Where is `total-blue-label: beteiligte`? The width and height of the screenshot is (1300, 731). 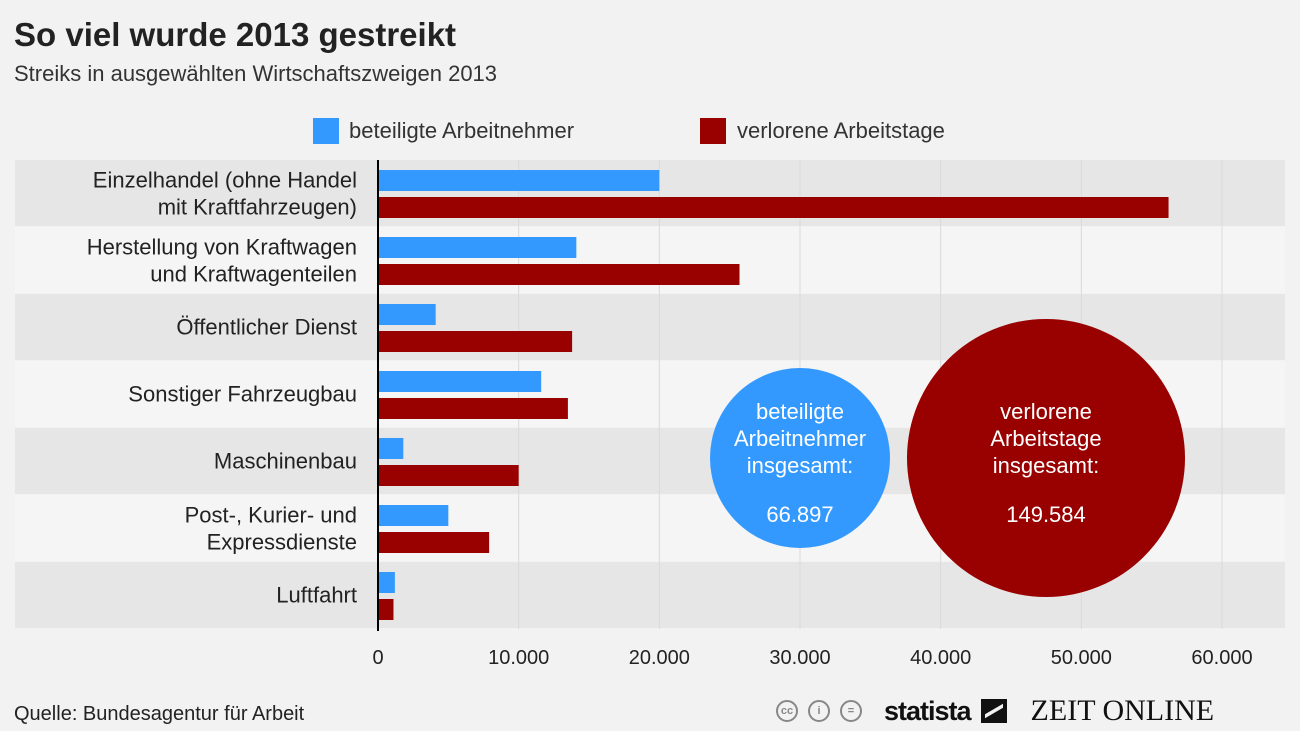 total-blue-label: beteiligte is located at coordinates (800, 411).